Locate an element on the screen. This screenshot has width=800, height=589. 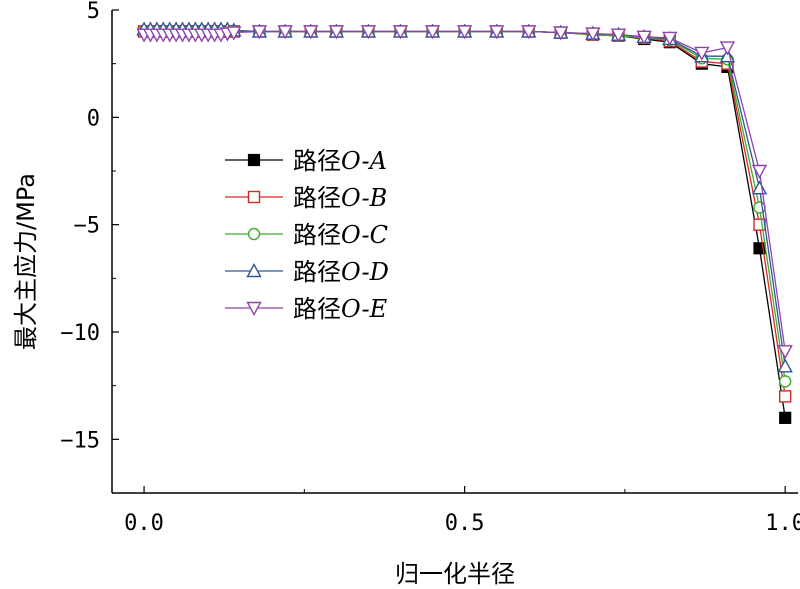
legend: 路径O-A 路径O-B 路径O-C 路径O-D 路径O-E is located at coordinates (307, 235).